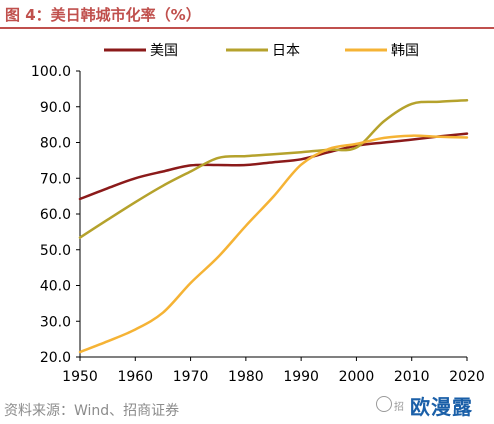 Image resolution: width=494 pixels, height=424 pixels. What do you see at coordinates (80, 377) in the screenshot?
I see `x-tick-label: 1950` at bounding box center [80, 377].